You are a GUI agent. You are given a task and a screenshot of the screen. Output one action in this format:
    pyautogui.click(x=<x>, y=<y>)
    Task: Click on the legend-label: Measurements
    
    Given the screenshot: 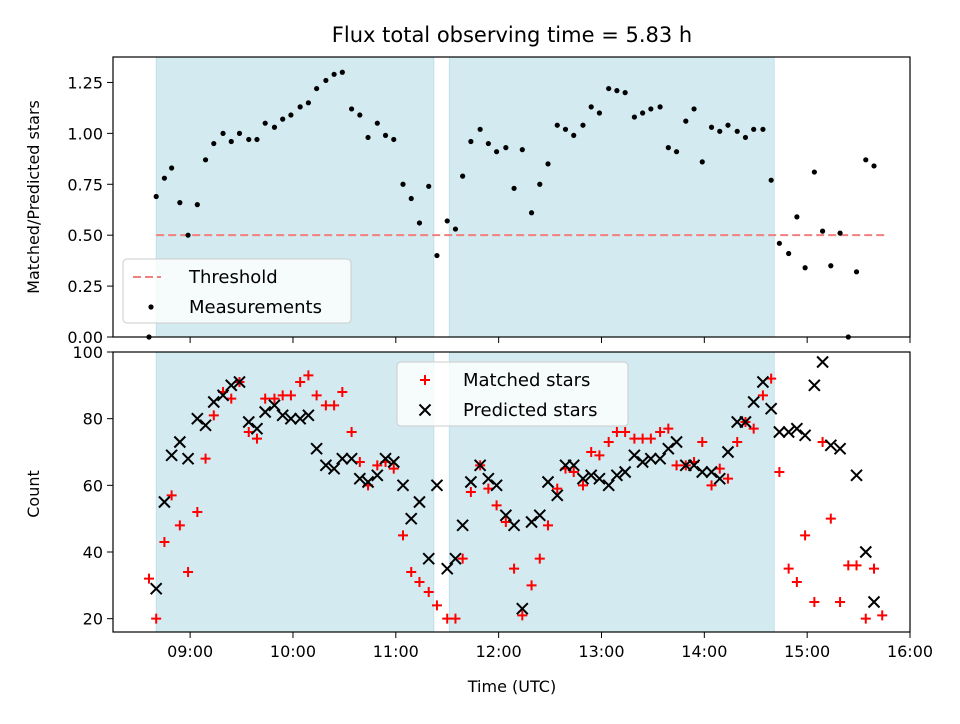 What is the action you would take?
    pyautogui.click(x=255, y=307)
    